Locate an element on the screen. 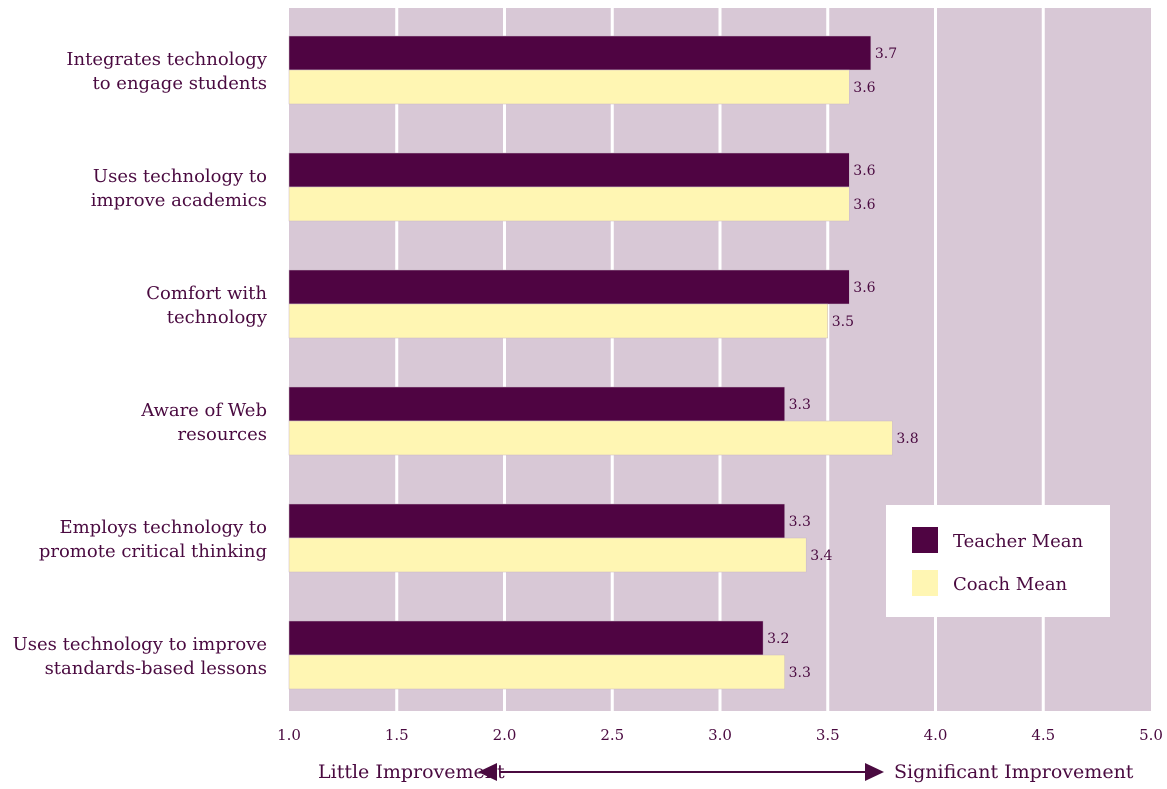  bar-value-label: 3.7 is located at coordinates (886, 54).